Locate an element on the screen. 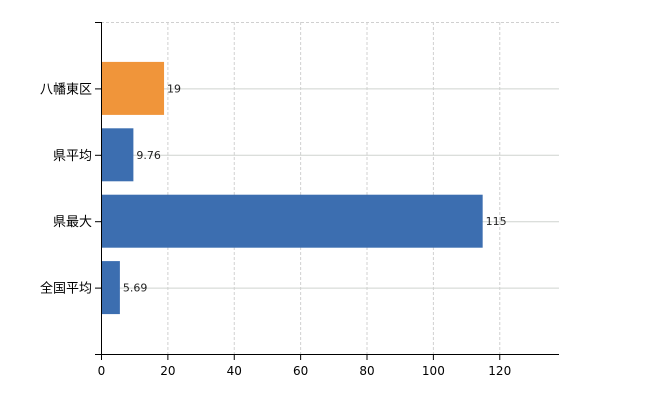 This screenshot has height=404, width=650. data-label: 115 is located at coordinates (496, 221).